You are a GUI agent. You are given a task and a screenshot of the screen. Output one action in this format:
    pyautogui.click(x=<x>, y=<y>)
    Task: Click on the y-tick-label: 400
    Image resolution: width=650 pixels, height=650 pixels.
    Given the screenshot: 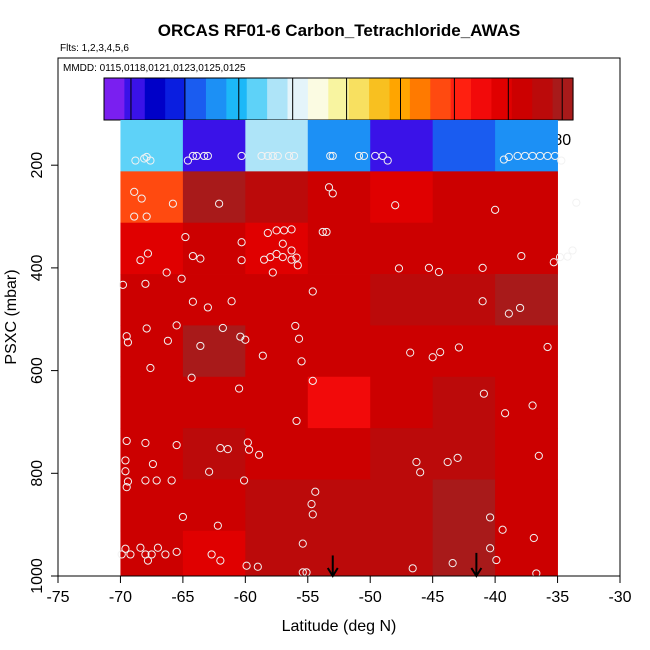 What is the action you would take?
    pyautogui.click(x=37, y=267)
    